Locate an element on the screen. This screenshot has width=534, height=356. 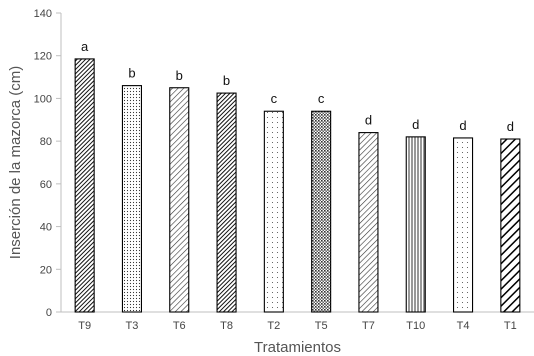
x-tick-label: T9 is located at coordinates (84, 326).